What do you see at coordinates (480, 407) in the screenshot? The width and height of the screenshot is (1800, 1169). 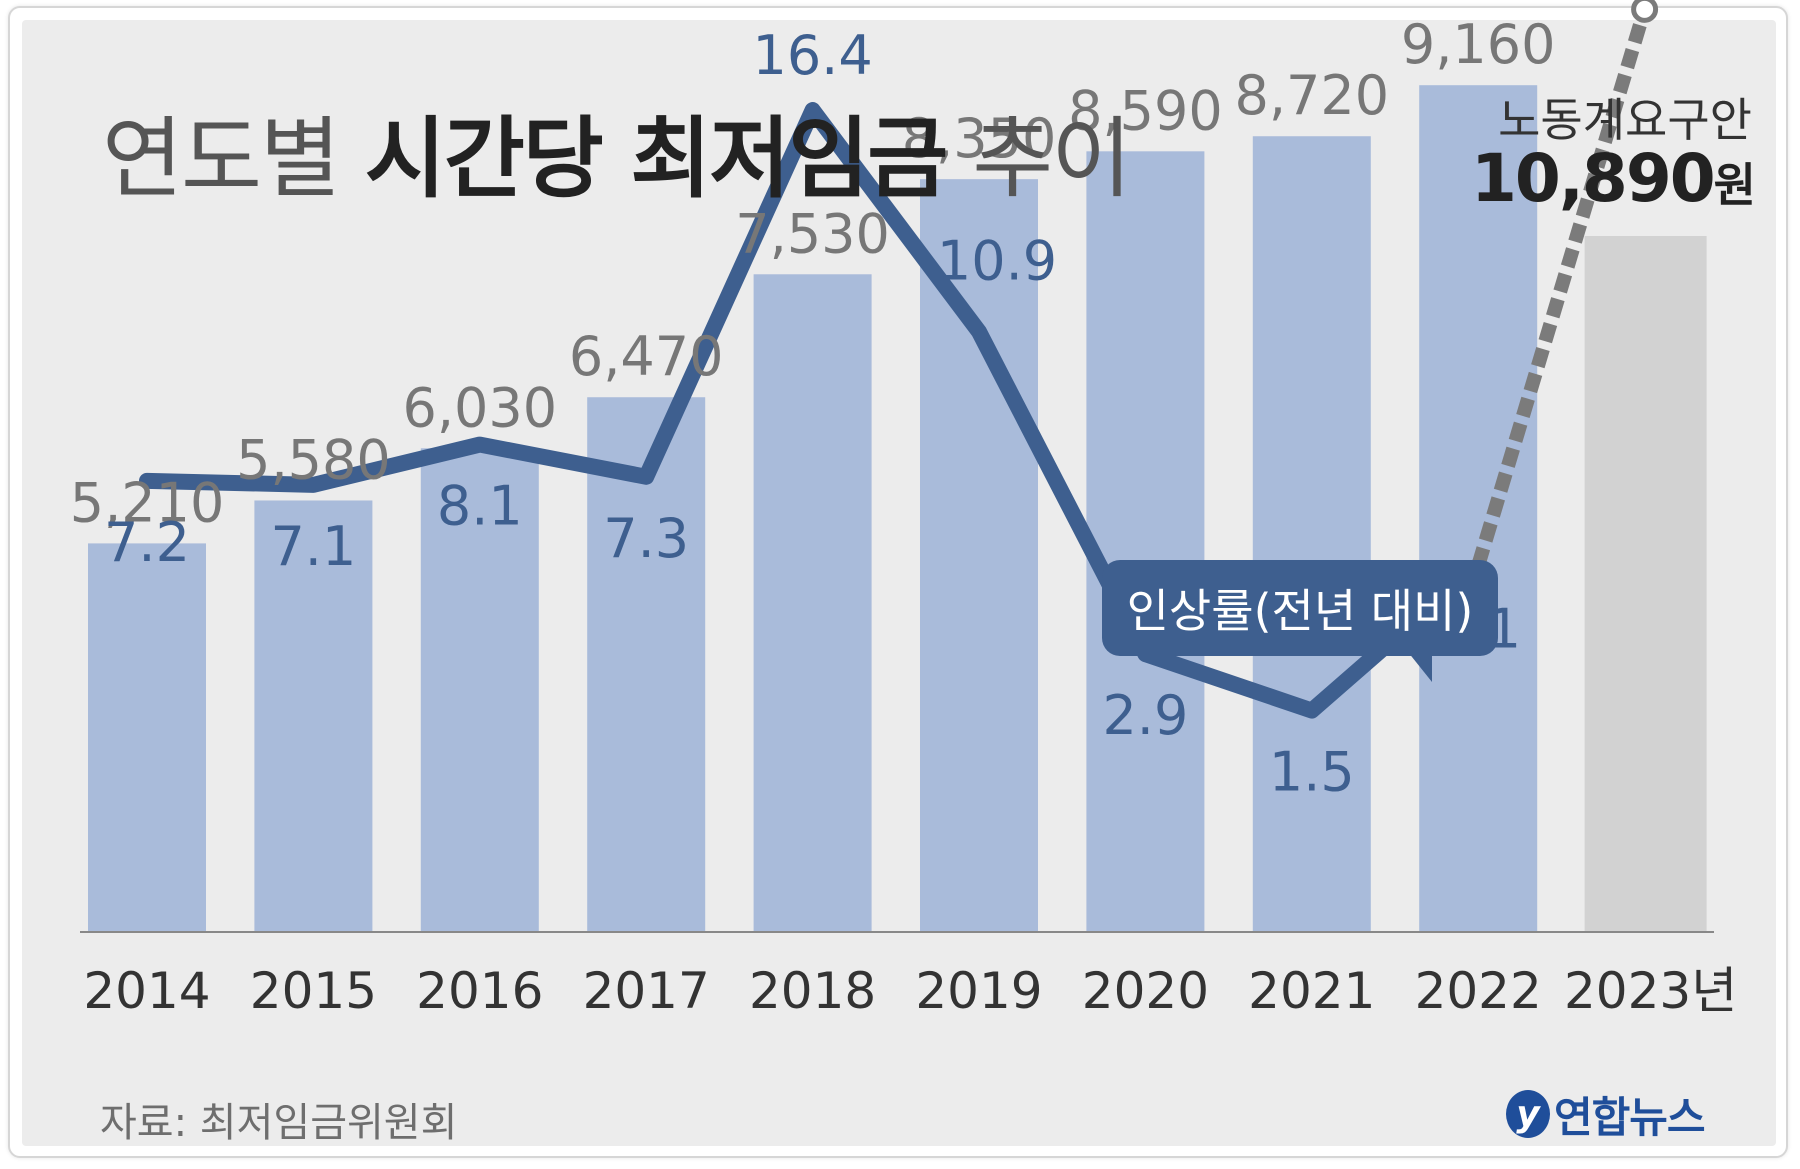 I see `bar-value-label: 6,030` at bounding box center [480, 407].